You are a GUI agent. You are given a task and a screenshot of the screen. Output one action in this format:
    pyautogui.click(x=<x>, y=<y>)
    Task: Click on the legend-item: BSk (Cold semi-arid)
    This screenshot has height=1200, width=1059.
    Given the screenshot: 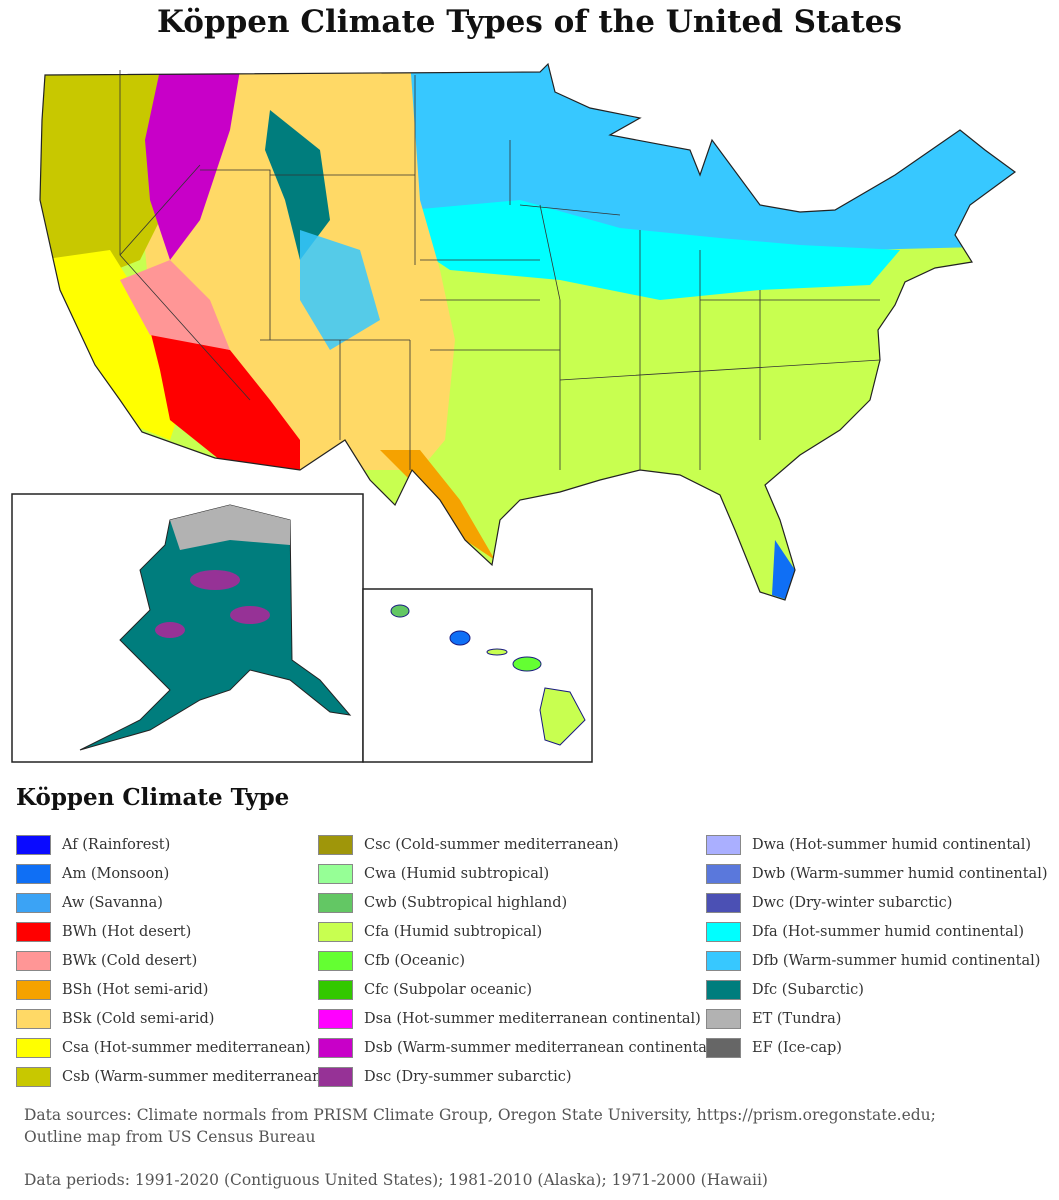 What is the action you would take?
    pyautogui.click(x=171, y=1018)
    